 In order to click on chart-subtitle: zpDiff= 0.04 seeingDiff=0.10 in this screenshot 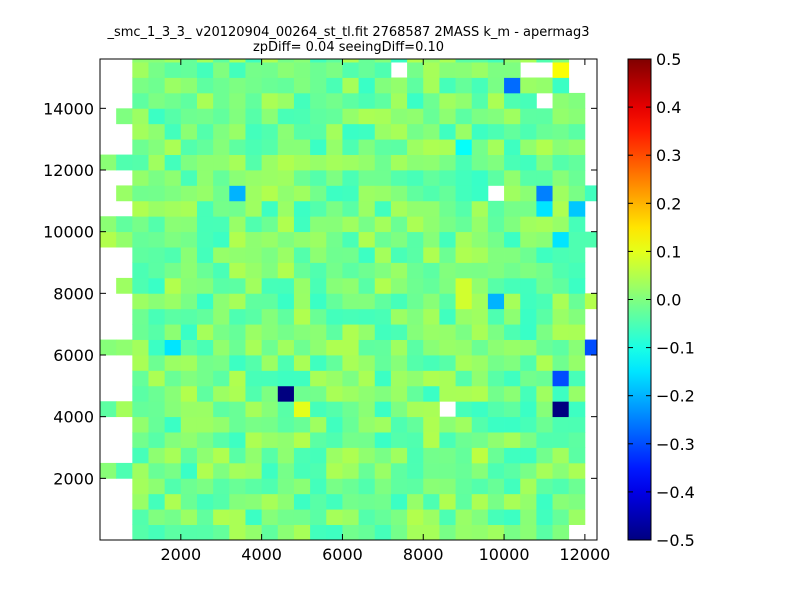, I will do `click(348, 47)`.